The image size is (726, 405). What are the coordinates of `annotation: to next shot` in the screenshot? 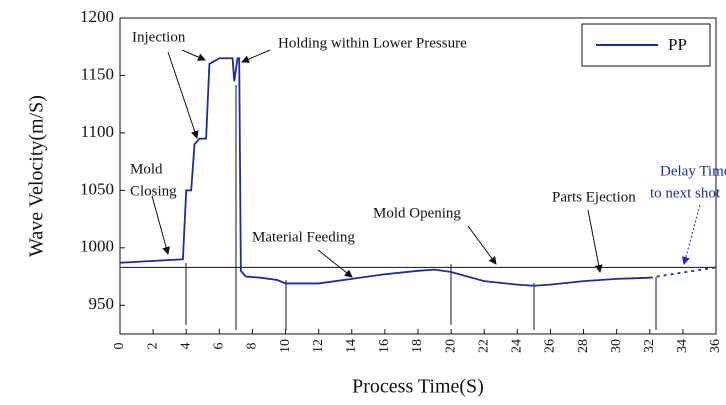 It's located at (685, 193).